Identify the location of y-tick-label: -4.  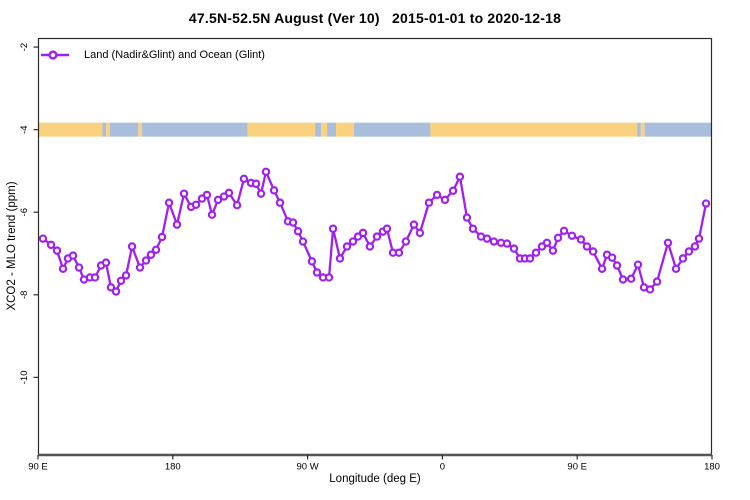
(24, 129).